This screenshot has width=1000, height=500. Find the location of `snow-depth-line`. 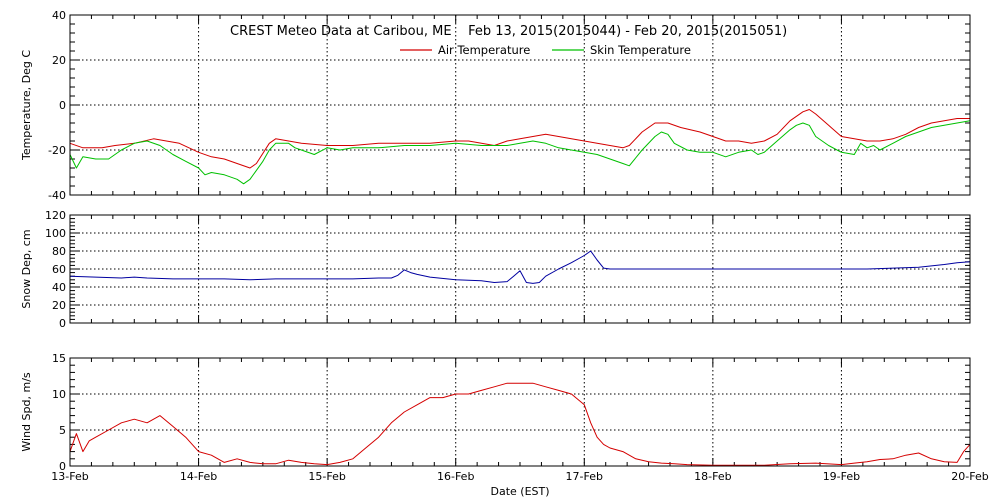

snow-depth-line is located at coordinates (520, 267).